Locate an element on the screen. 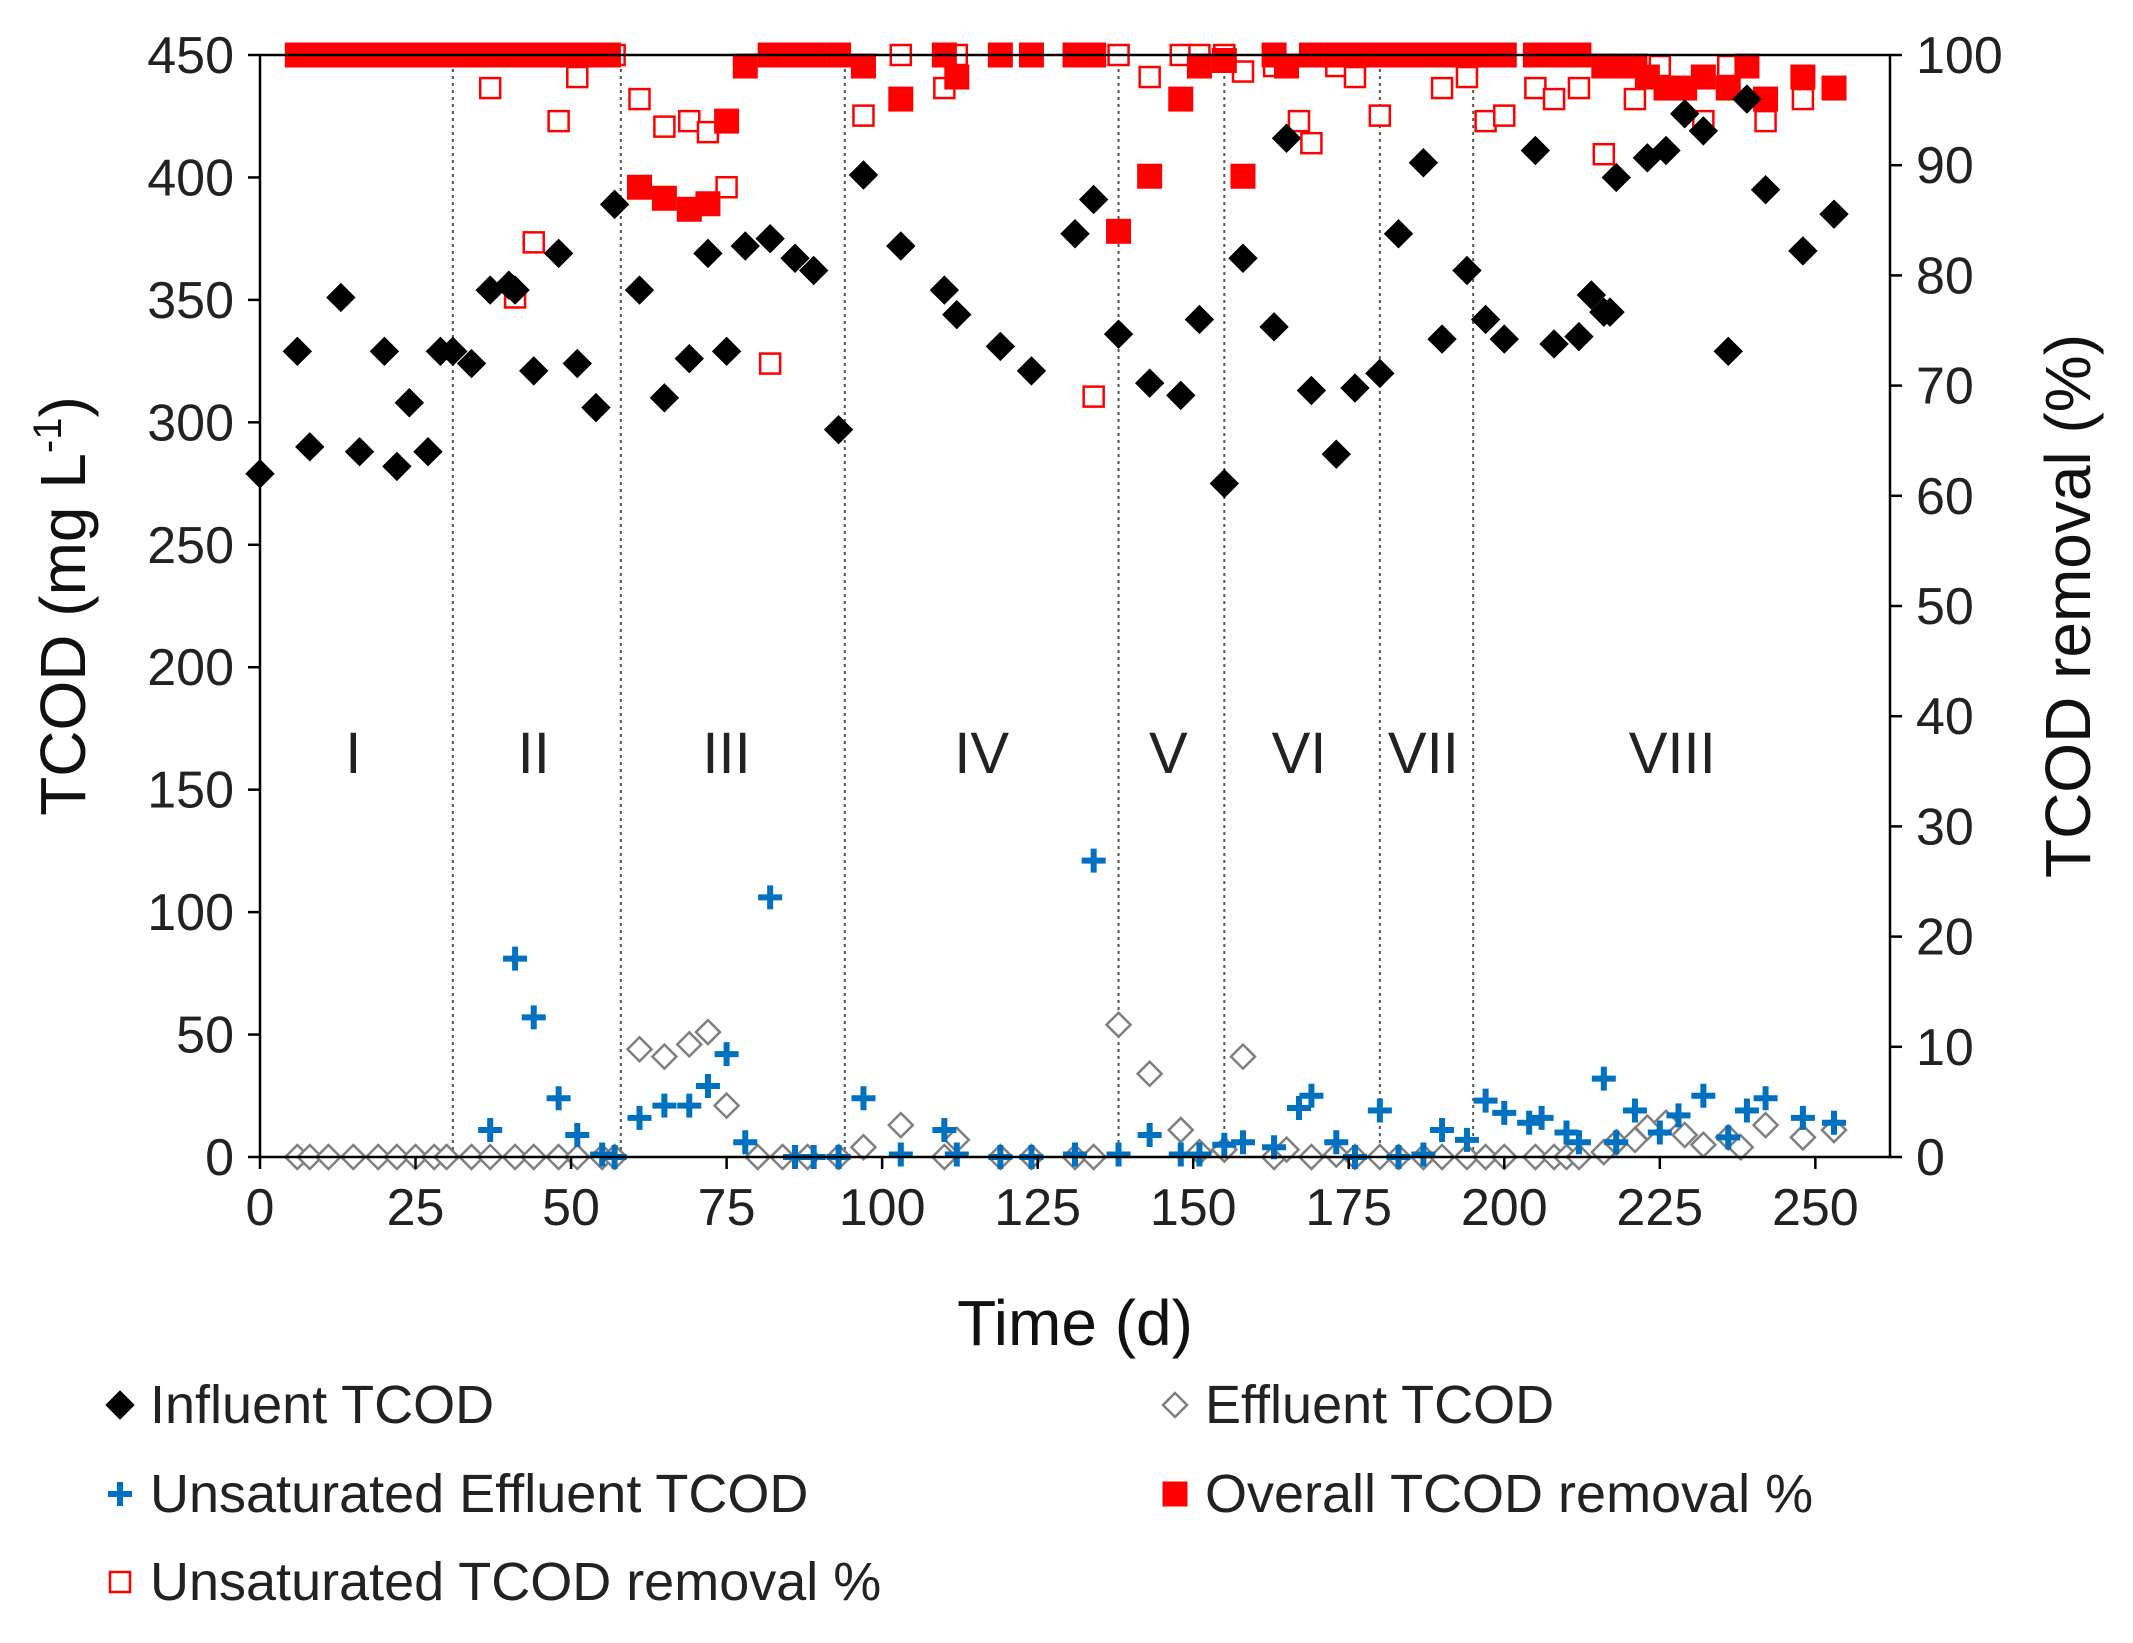  legend-marker is located at coordinates (1175, 1494).